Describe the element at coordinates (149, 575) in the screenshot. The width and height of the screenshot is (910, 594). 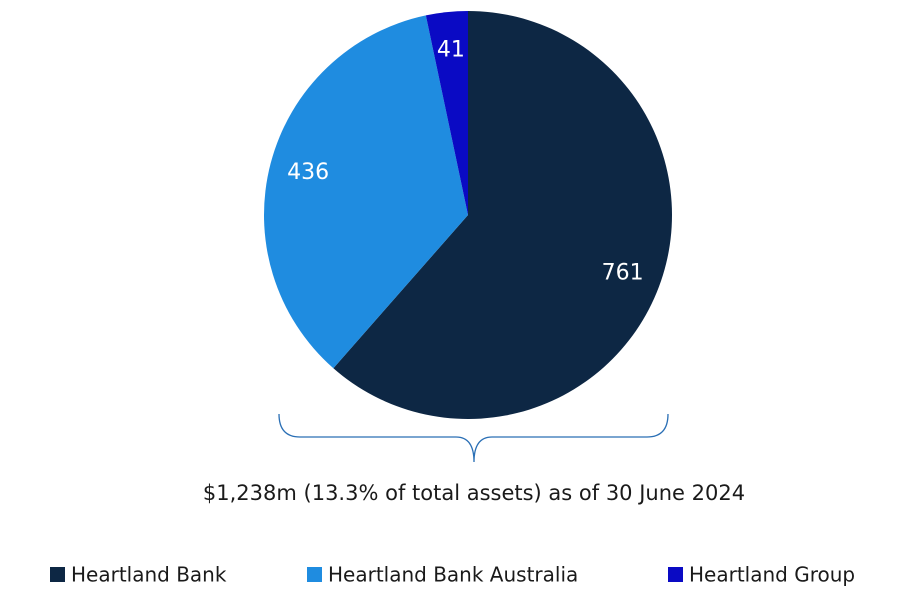
I see `legend-label: Heartland Bank` at that location.